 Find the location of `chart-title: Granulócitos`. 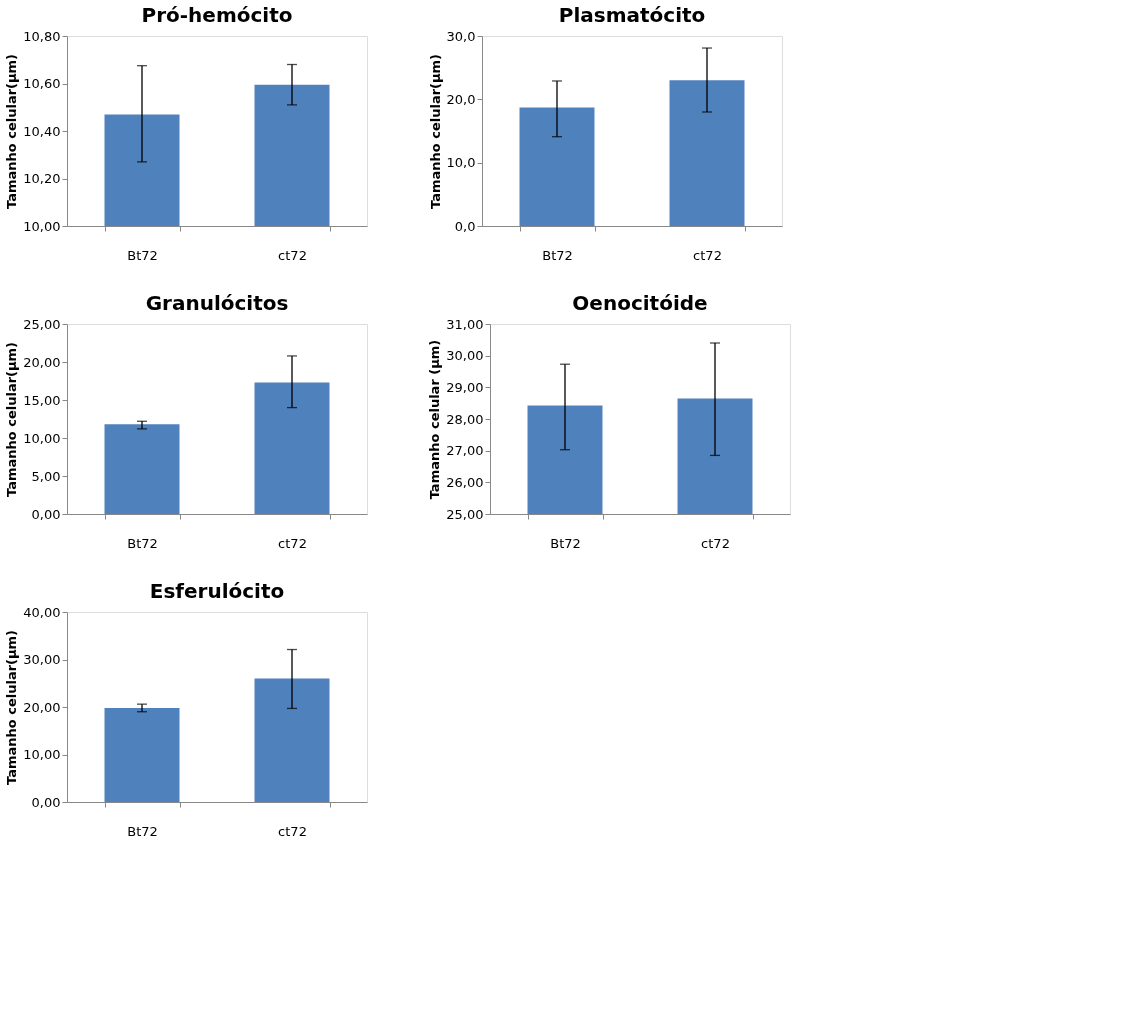

chart-title: Granulócitos is located at coordinates (217, 303).